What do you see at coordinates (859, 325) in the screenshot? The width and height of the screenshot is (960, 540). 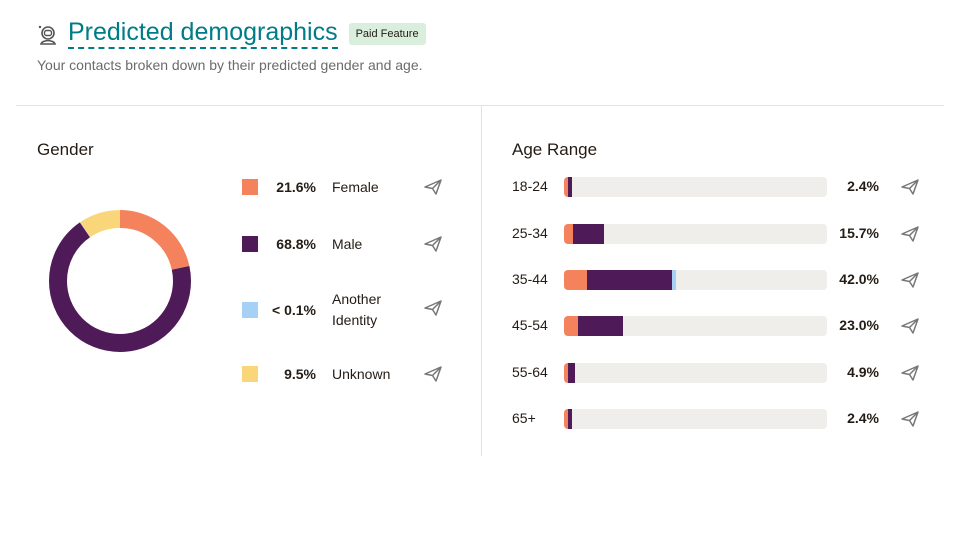 I see `age-percent: 23.0%` at bounding box center [859, 325].